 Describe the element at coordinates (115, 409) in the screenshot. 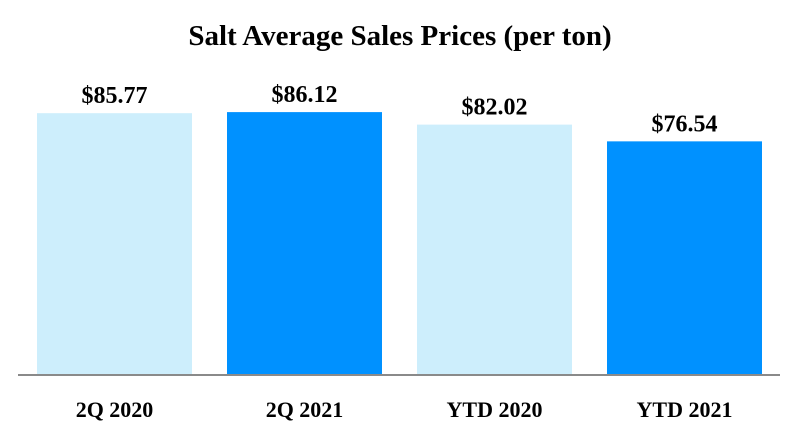

I see `x-tick-label-0: 2Q 2020` at that location.